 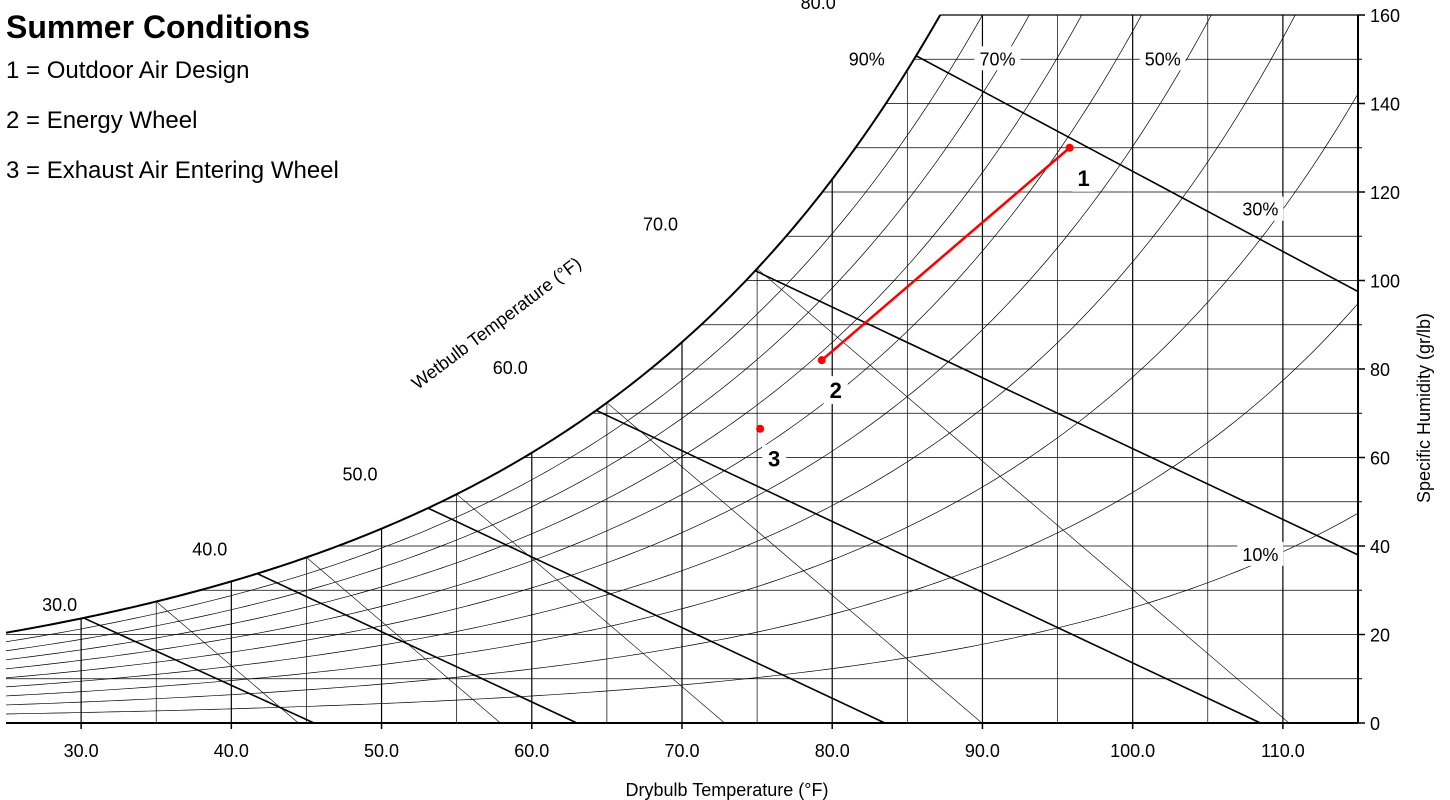 What do you see at coordinates (1385, 193) in the screenshot?
I see `y-tick-label: 120` at bounding box center [1385, 193].